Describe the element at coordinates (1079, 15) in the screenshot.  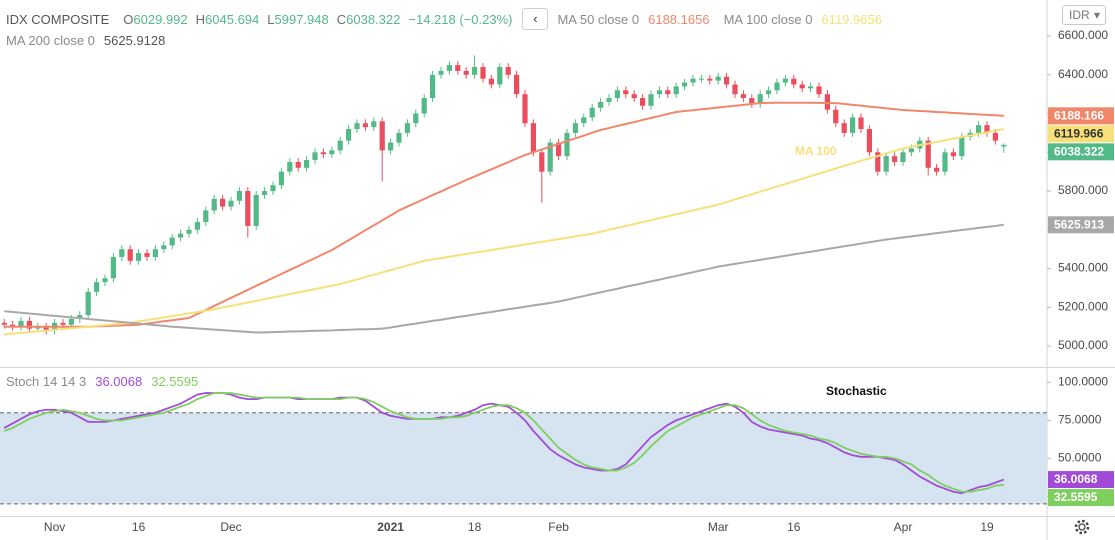
I see `currency: IDR` at that location.